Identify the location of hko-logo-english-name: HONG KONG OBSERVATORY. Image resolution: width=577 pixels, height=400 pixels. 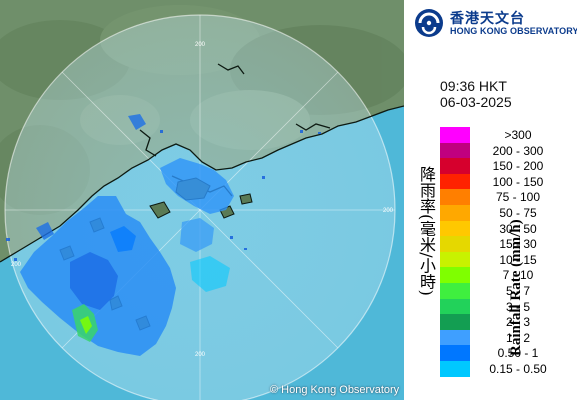
(513, 31).